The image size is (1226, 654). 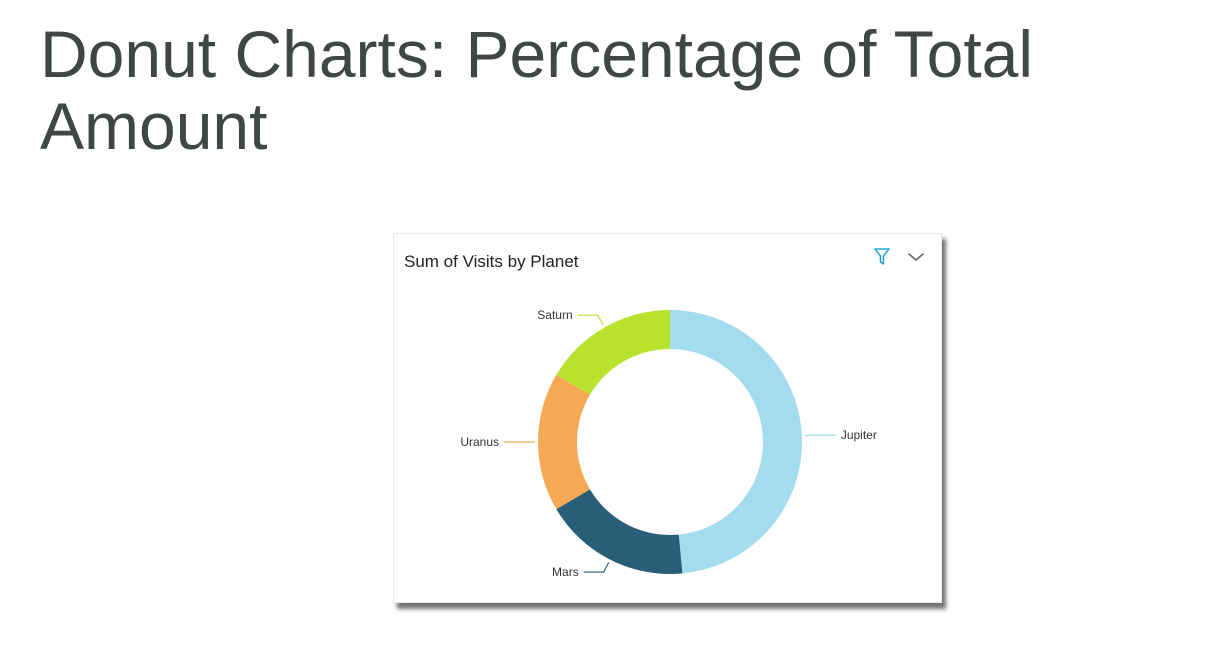 What do you see at coordinates (916, 257) in the screenshot?
I see `chevron-down-icon` at bounding box center [916, 257].